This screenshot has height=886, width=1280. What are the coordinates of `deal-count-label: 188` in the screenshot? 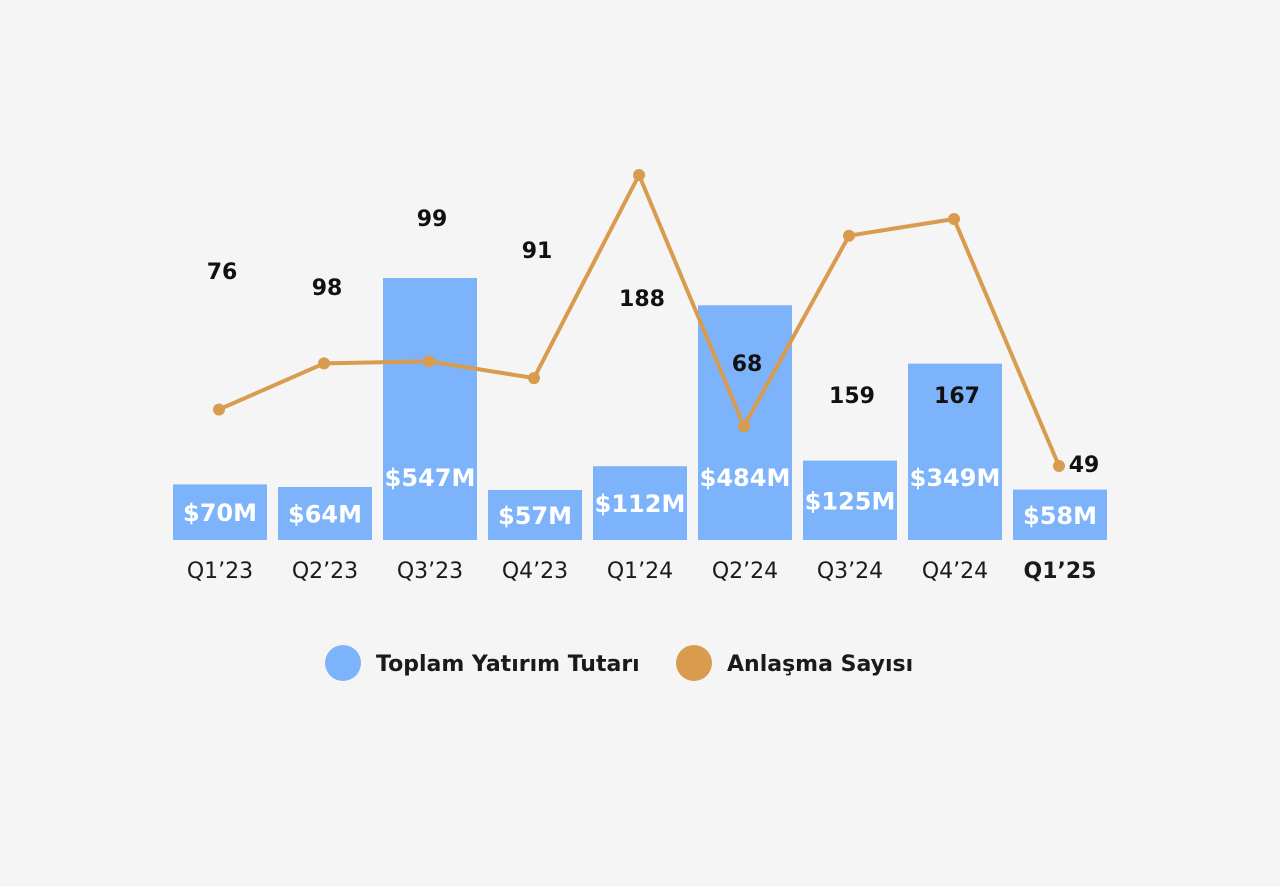 It's located at (642, 299).